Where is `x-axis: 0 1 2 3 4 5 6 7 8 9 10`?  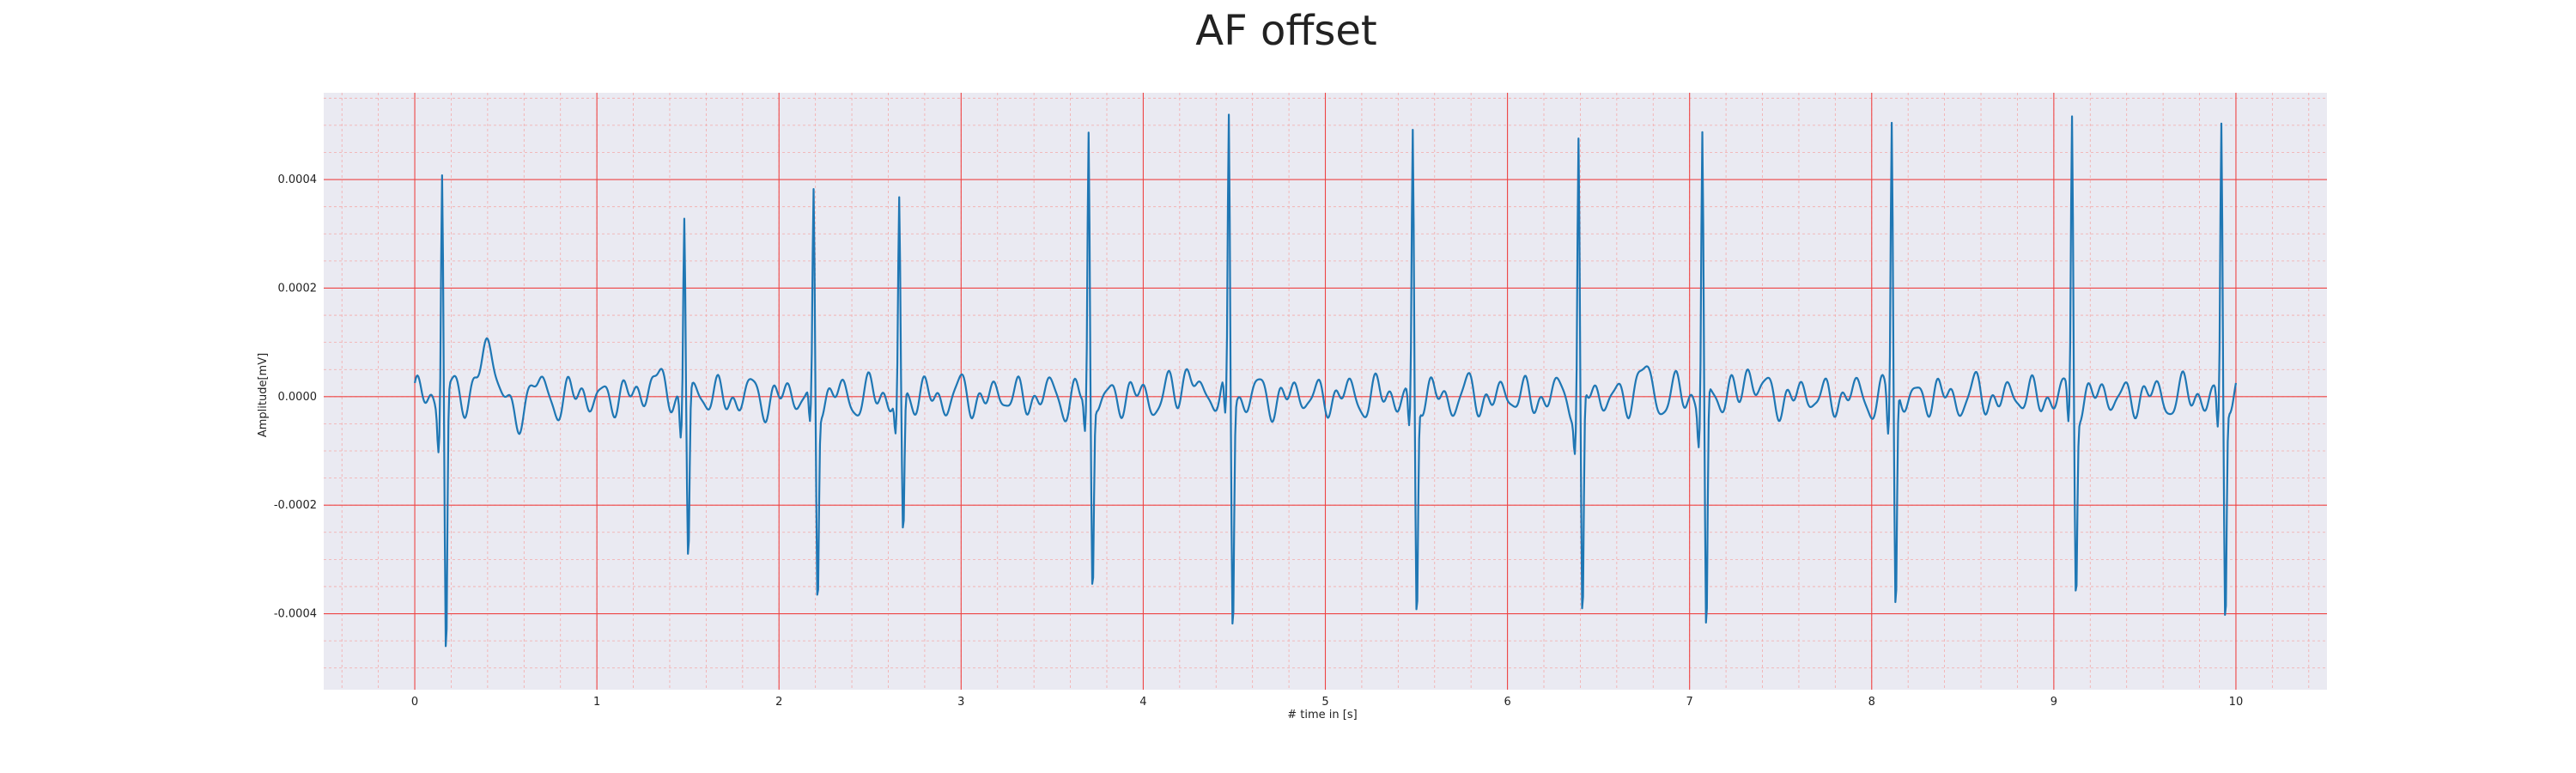
x-axis: 0 1 2 3 4 5 6 7 8 9 10 is located at coordinates (1327, 702).